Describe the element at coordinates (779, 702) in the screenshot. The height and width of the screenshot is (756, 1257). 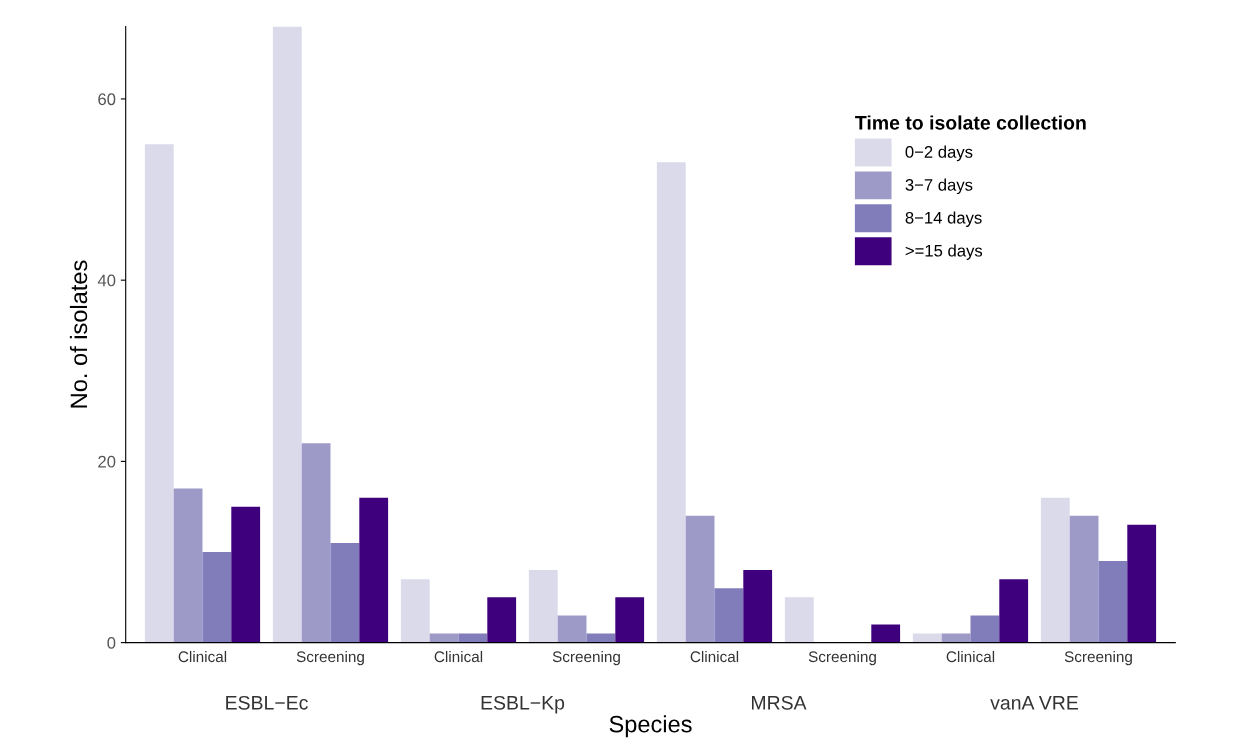
I see `text: MRSA` at that location.